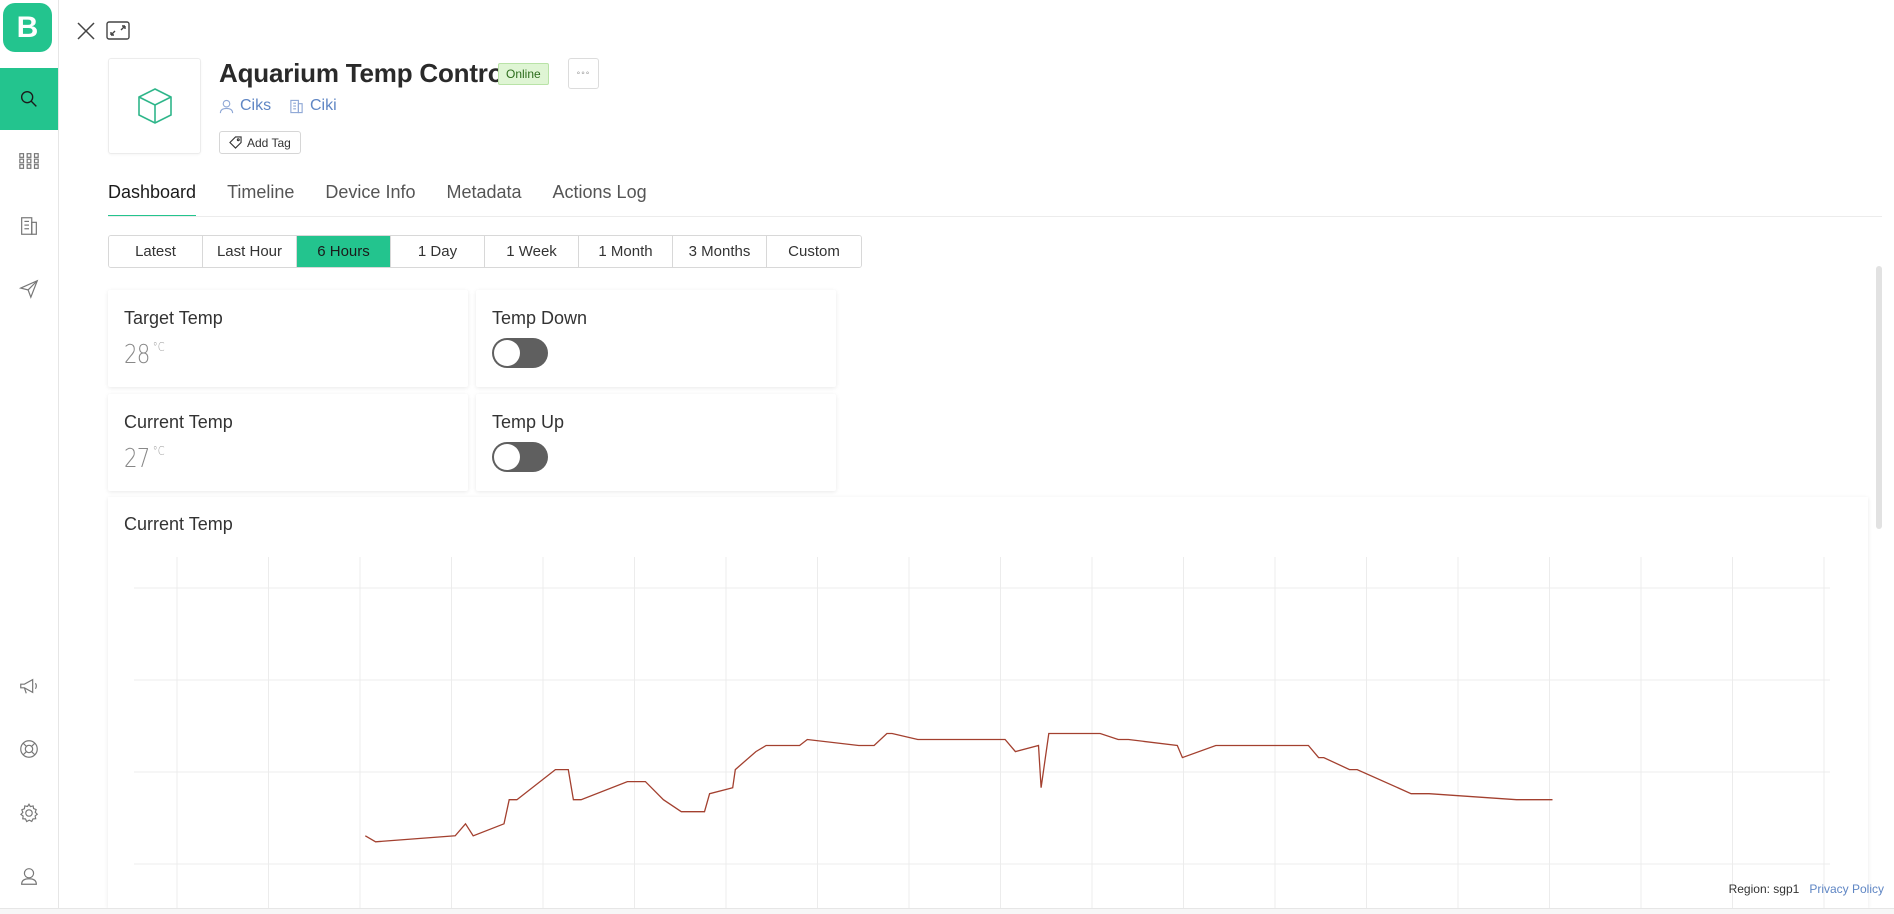  I want to click on sidebar-item-settings, so click(29, 813).